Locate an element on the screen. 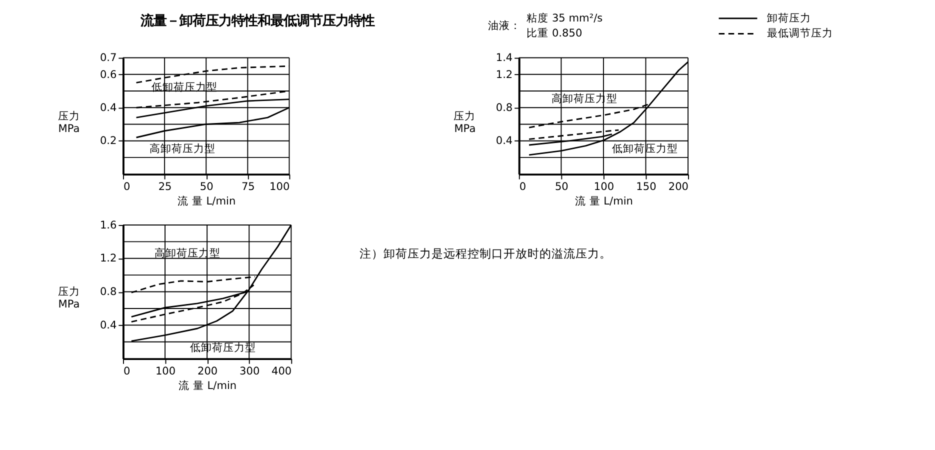 This screenshot has width=935, height=450. x-tick-label: 300 is located at coordinates (250, 371).